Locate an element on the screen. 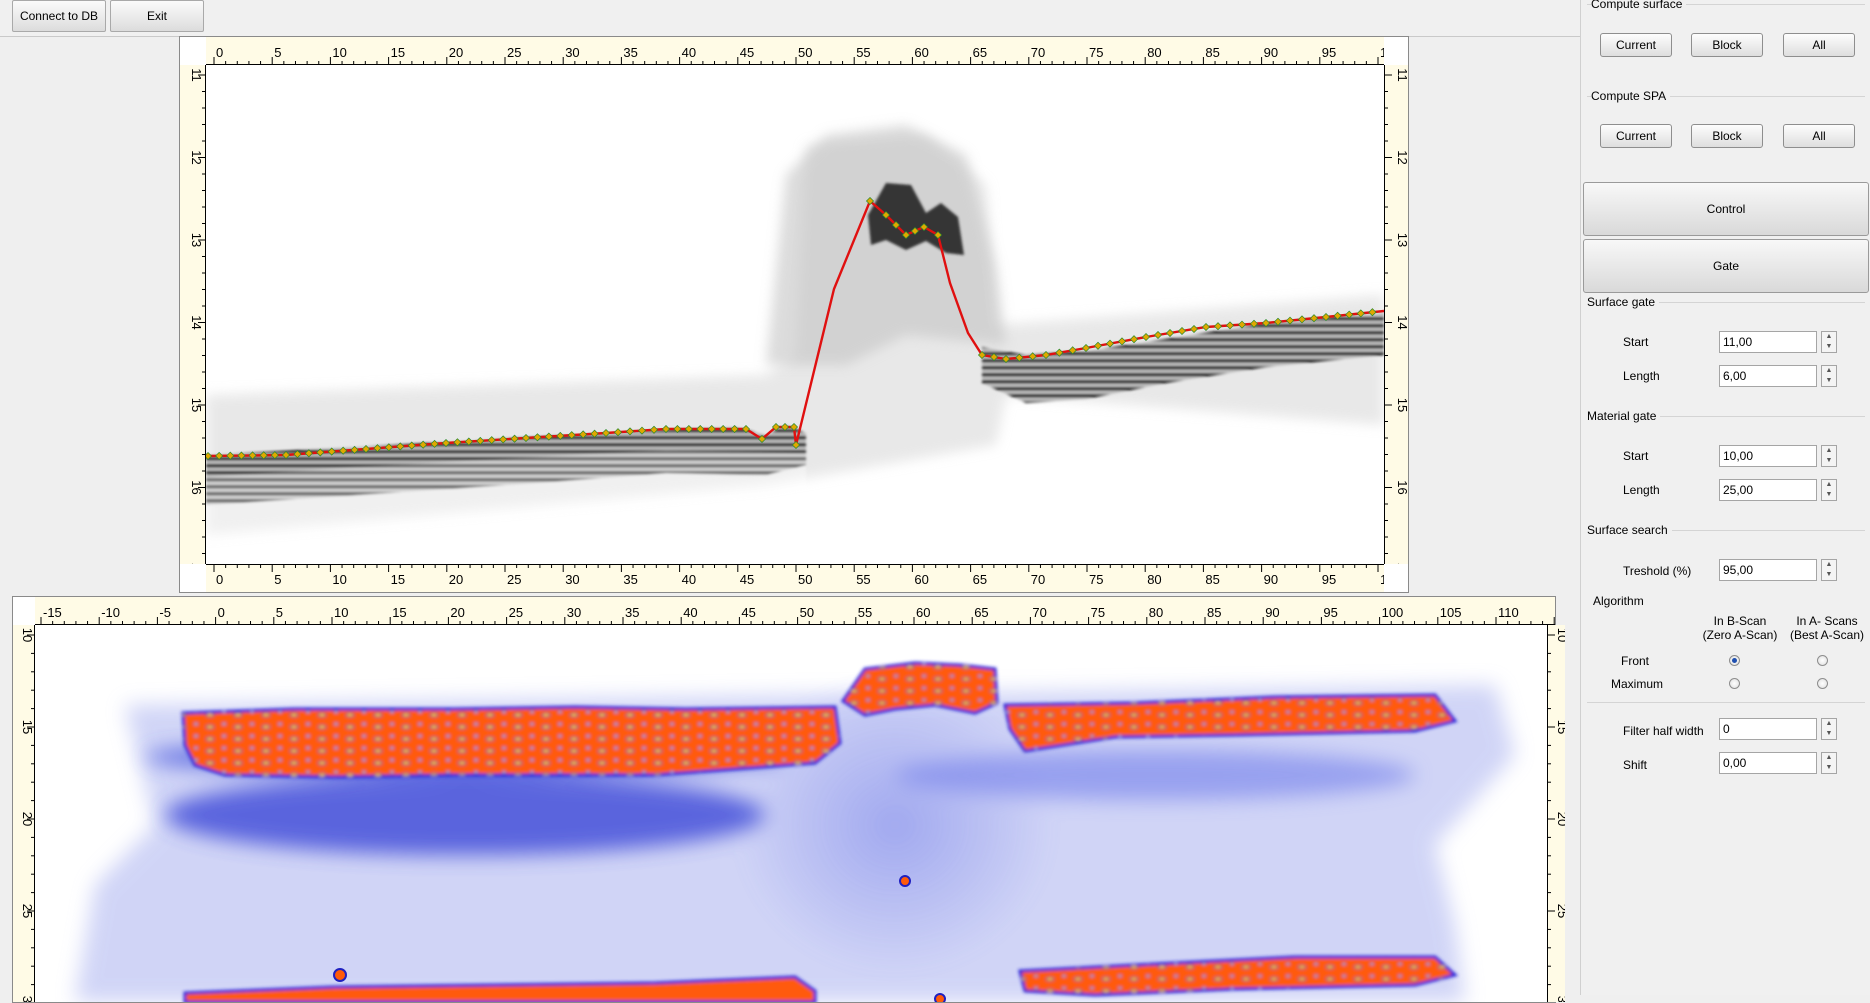  compute-surface-all-button: All is located at coordinates (1819, 45).